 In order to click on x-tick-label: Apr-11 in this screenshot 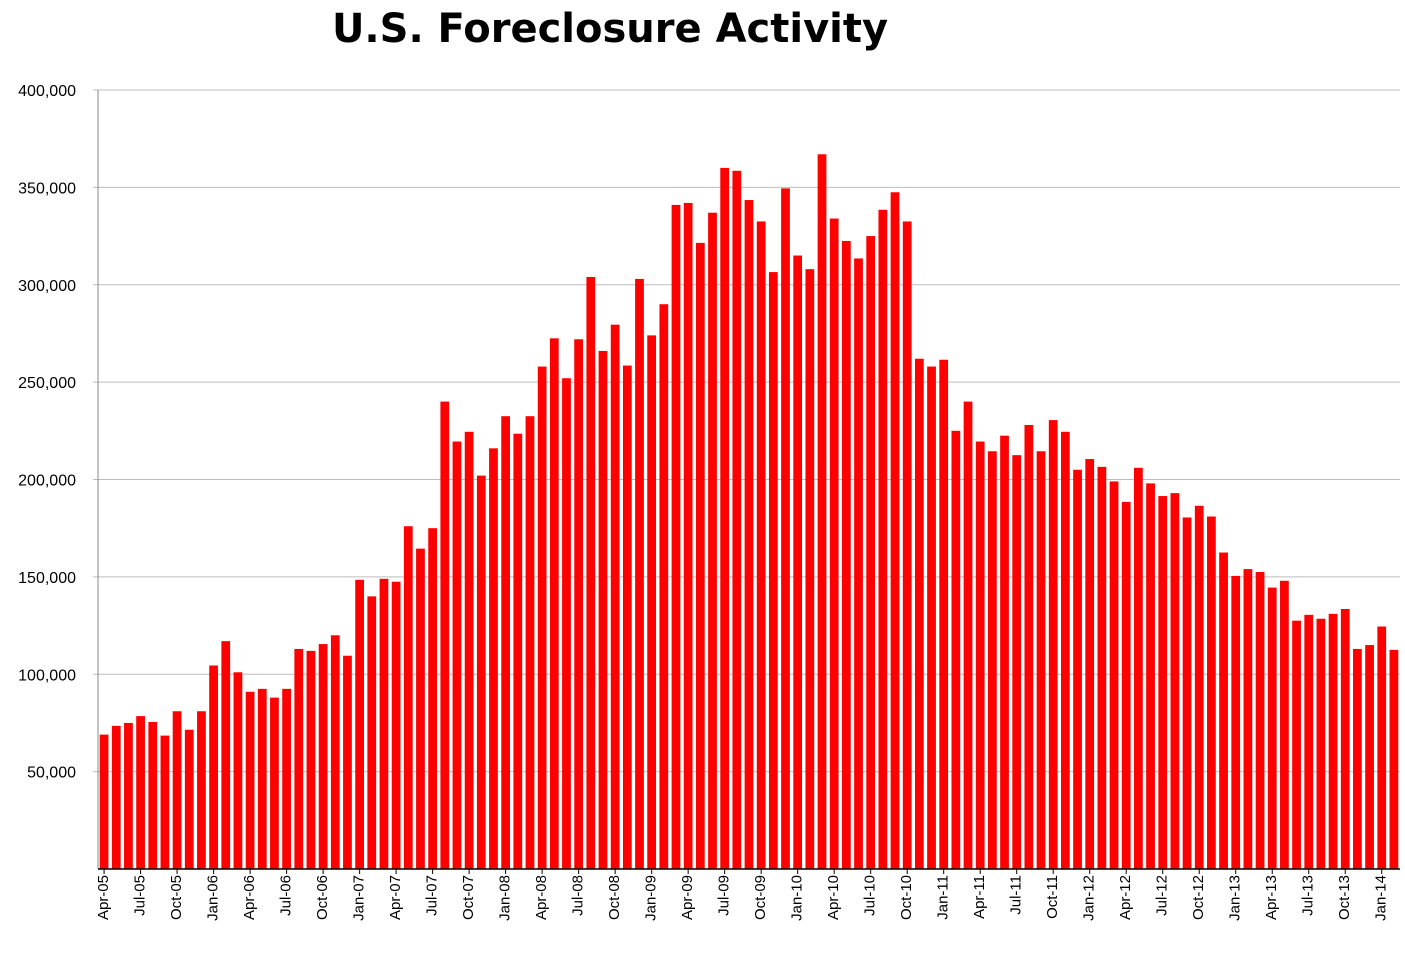, I will do `click(979, 897)`.